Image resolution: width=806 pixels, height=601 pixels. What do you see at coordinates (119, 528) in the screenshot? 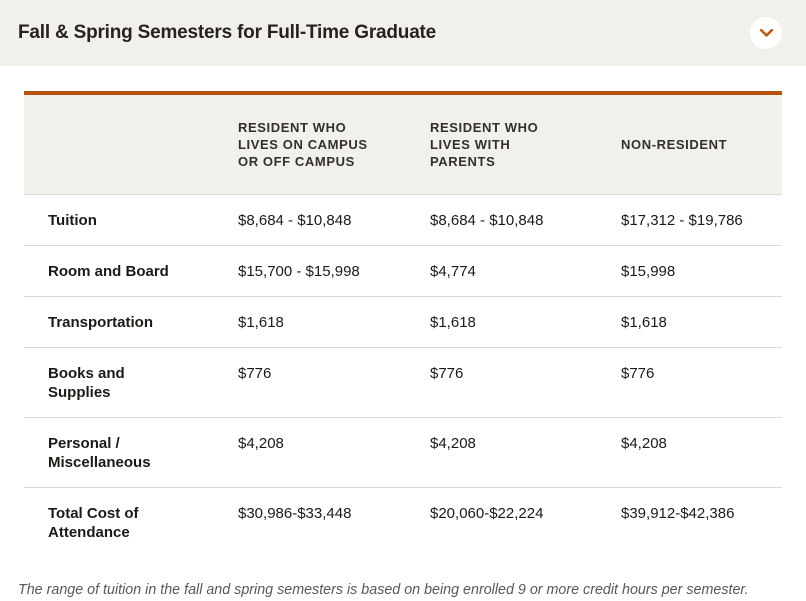
I see `row-label: Total Cost of Attendance` at bounding box center [119, 528].